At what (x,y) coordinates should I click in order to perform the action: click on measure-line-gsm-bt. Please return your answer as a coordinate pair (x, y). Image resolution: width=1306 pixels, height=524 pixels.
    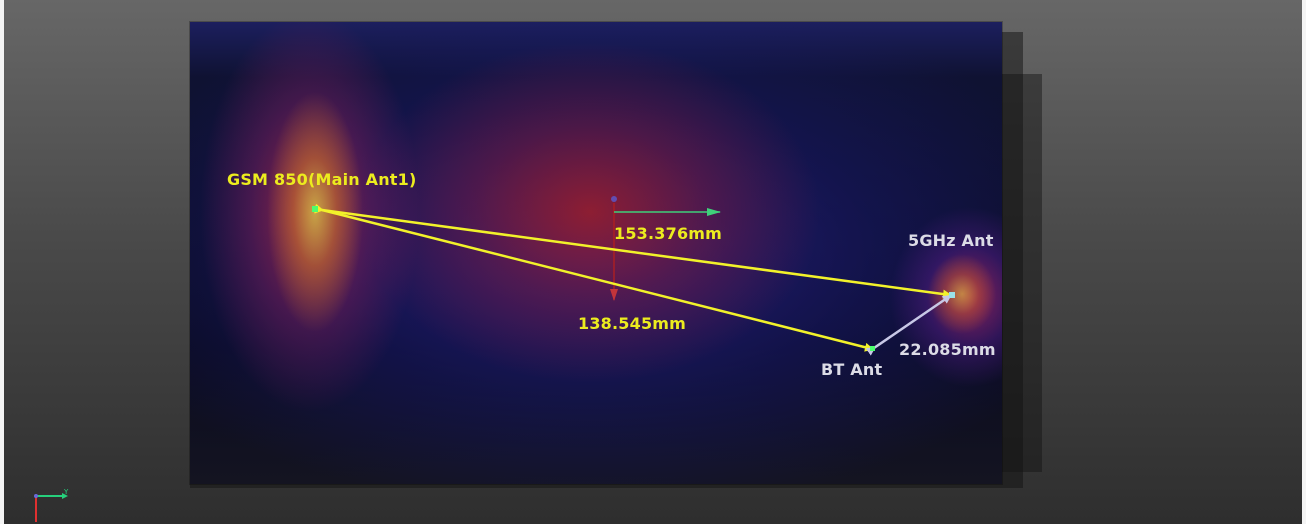
    Looking at the image, I should click on (594, 277).